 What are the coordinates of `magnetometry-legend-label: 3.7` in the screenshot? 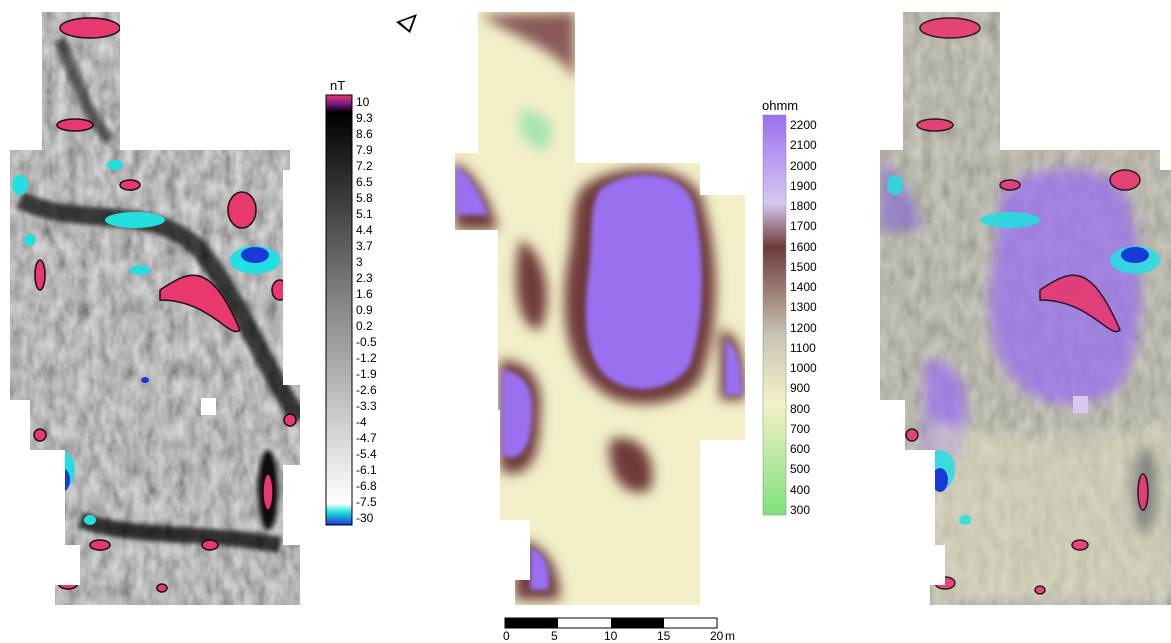 It's located at (364, 246).